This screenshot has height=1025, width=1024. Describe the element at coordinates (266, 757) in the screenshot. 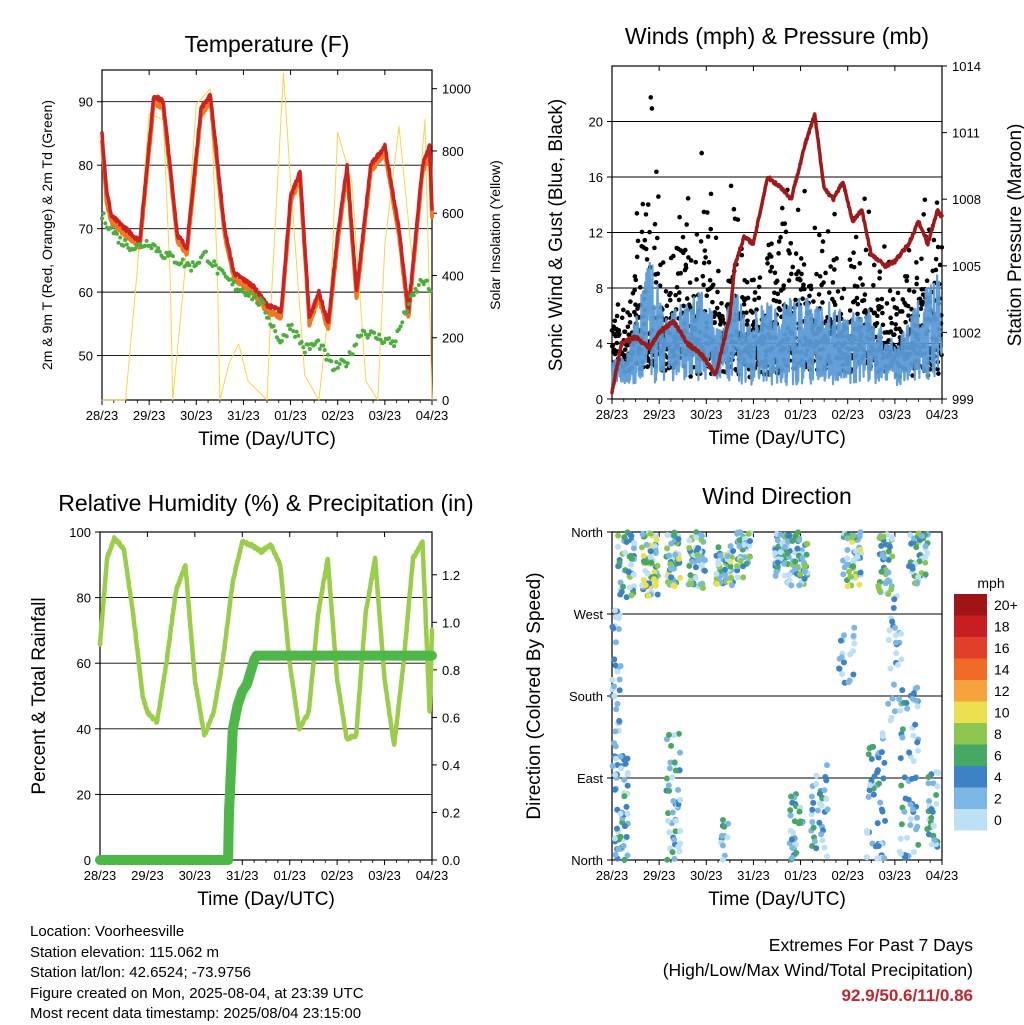

I see `precip-line` at that location.